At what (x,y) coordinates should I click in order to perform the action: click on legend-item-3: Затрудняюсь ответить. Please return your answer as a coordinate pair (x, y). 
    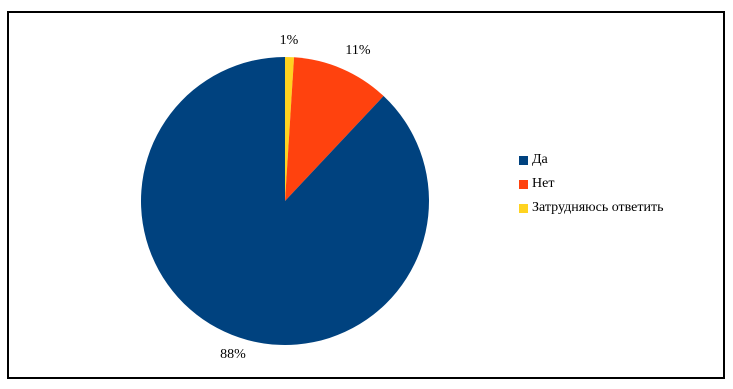
    Looking at the image, I should click on (591, 208).